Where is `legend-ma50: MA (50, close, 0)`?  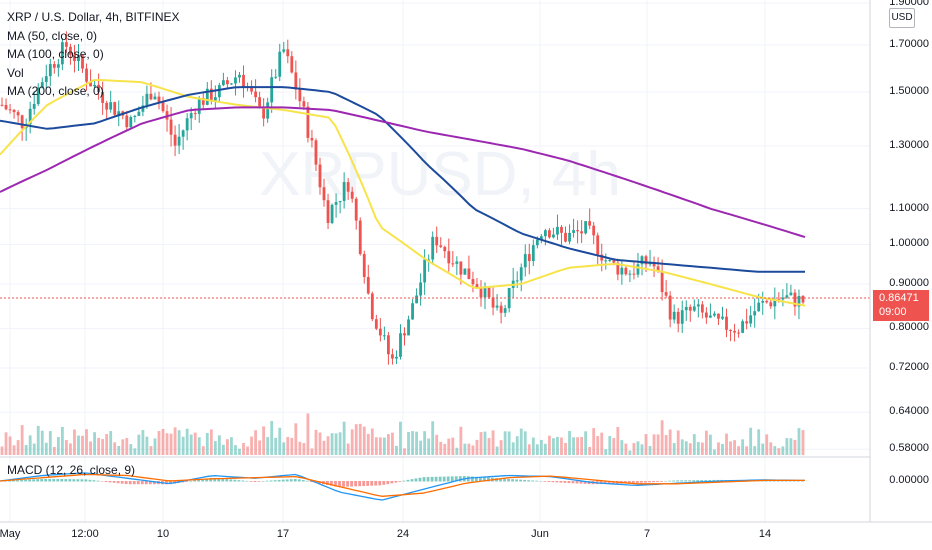
legend-ma50: MA (50, close, 0) is located at coordinates (52, 35).